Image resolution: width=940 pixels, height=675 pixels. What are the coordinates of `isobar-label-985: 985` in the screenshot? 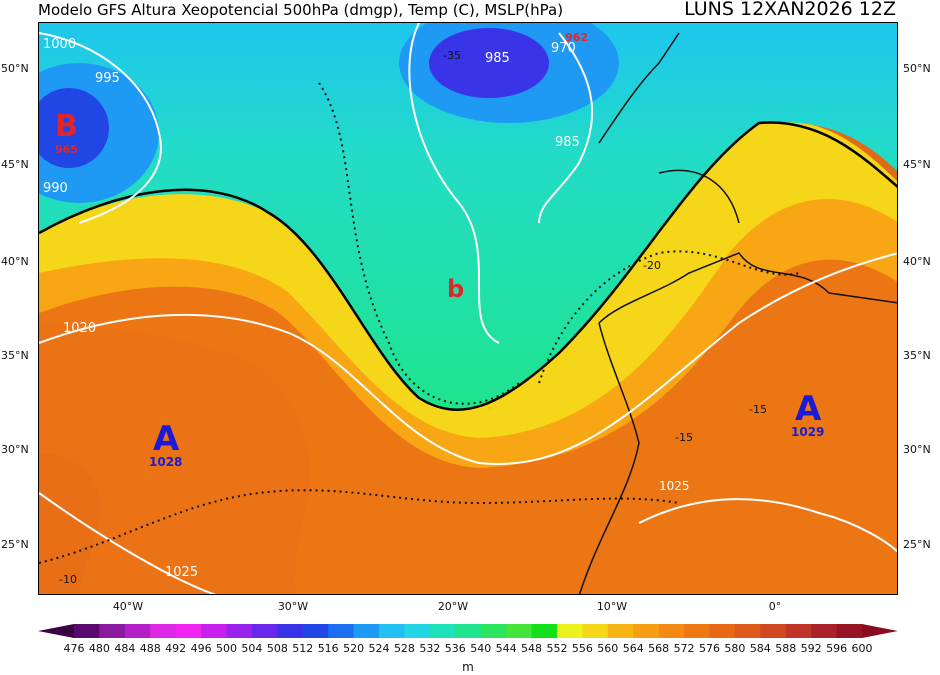 It's located at (497, 58).